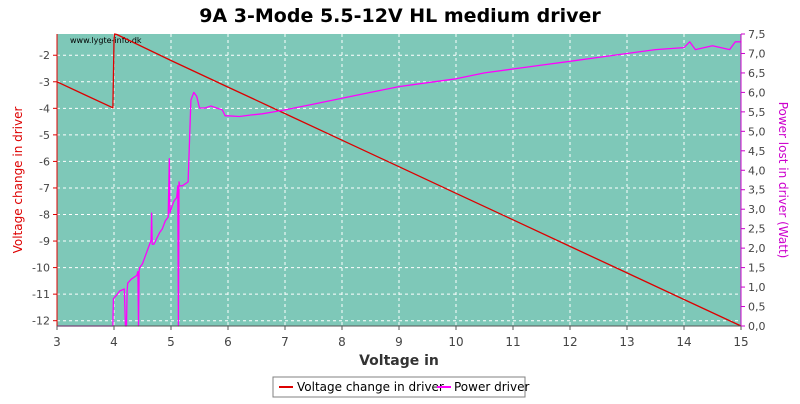 This screenshot has width=800, height=404. What do you see at coordinates (757, 229) in the screenshot?
I see `y-right-tick-label: 2,5` at bounding box center [757, 229].